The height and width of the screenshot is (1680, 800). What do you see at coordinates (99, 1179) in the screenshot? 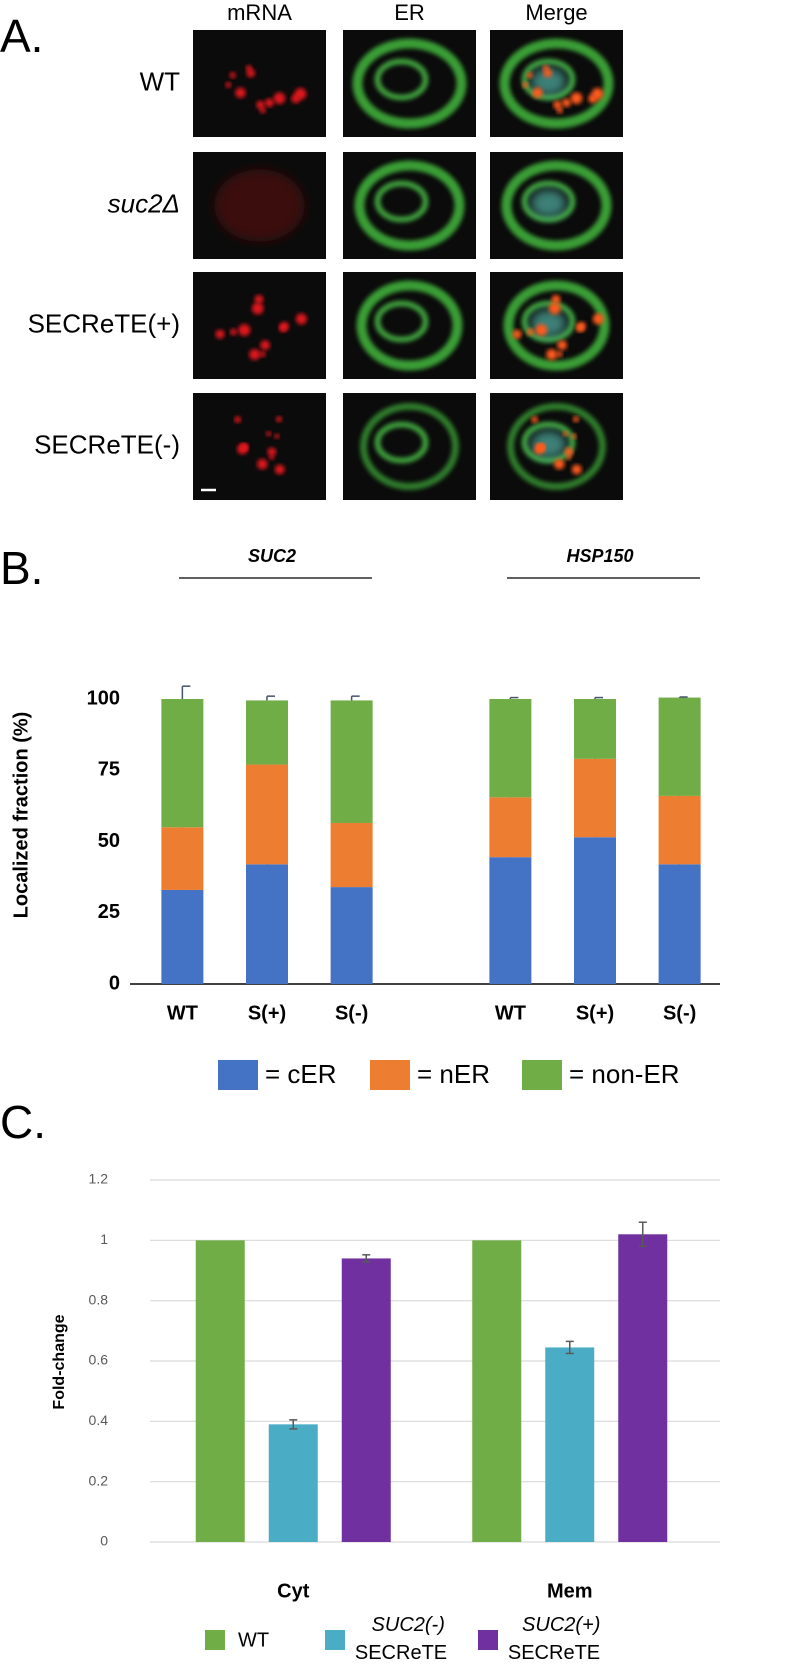
I see `y-tick-label: 1.2` at bounding box center [99, 1179].